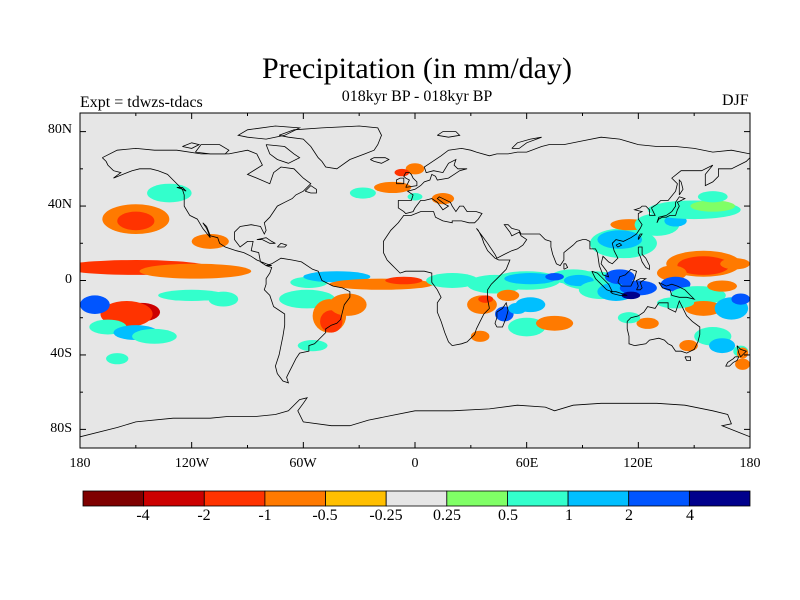  I want to click on coastline-new-zealand-north, so click(742, 351).